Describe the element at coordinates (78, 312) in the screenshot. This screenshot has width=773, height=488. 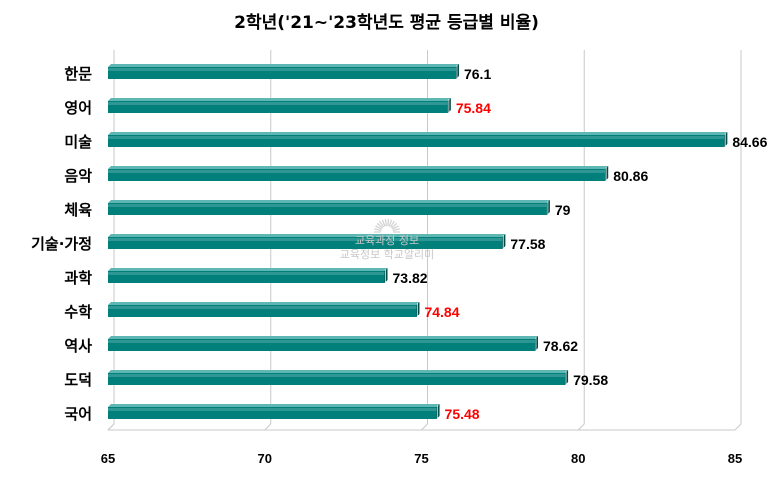
I see `category-label: 수학` at that location.